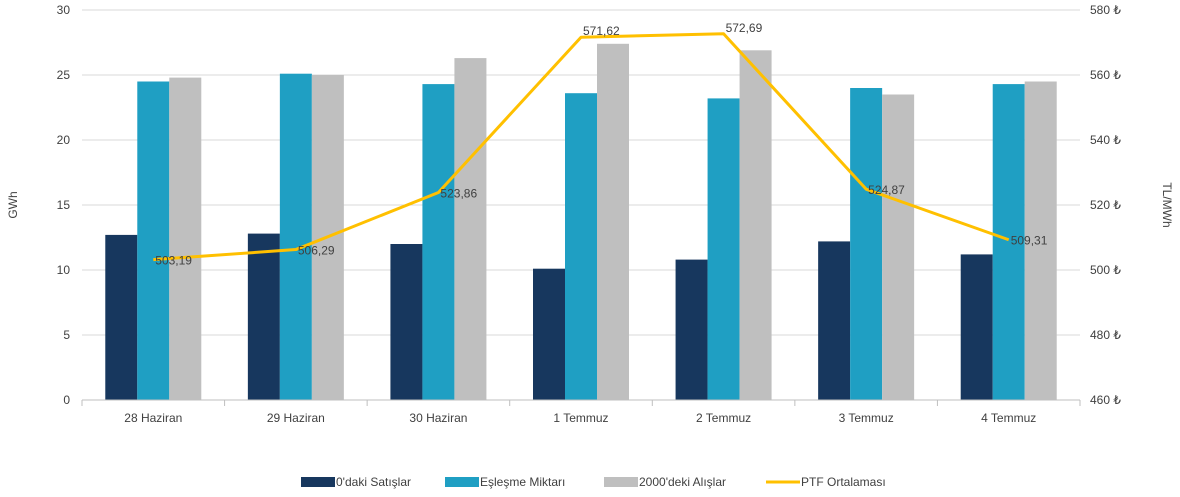 This screenshot has width=1180, height=497. I want to click on y2-axis-title: TL/MWh, so click(1167, 204).